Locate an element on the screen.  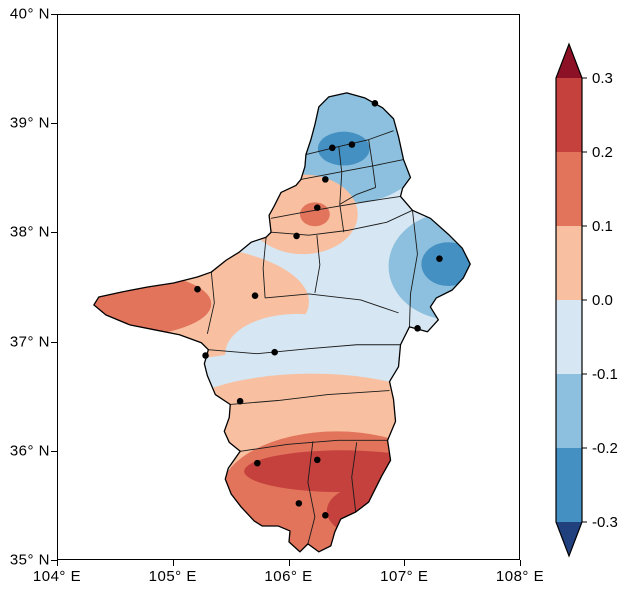
y-tick-label: 39° N is located at coordinates (29, 123).